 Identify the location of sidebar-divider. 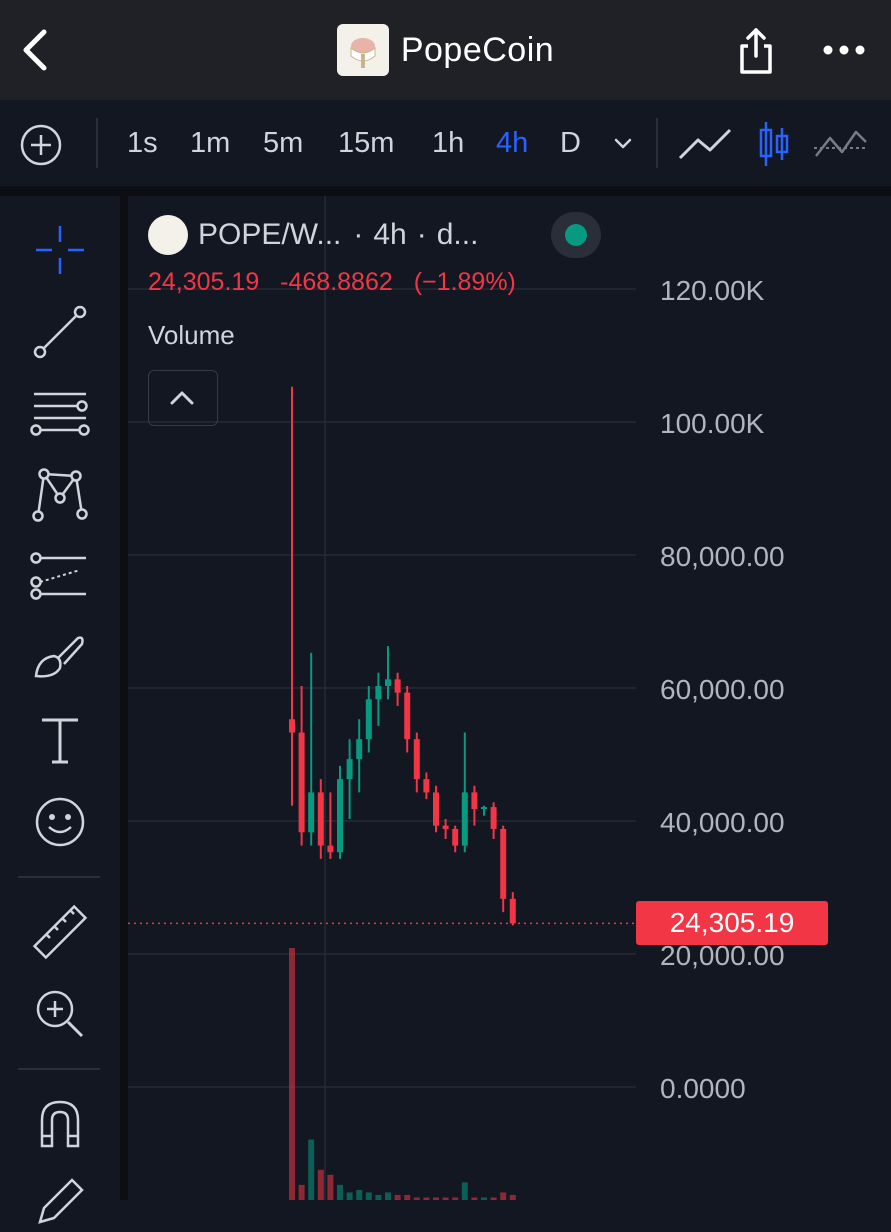
(59, 1069).